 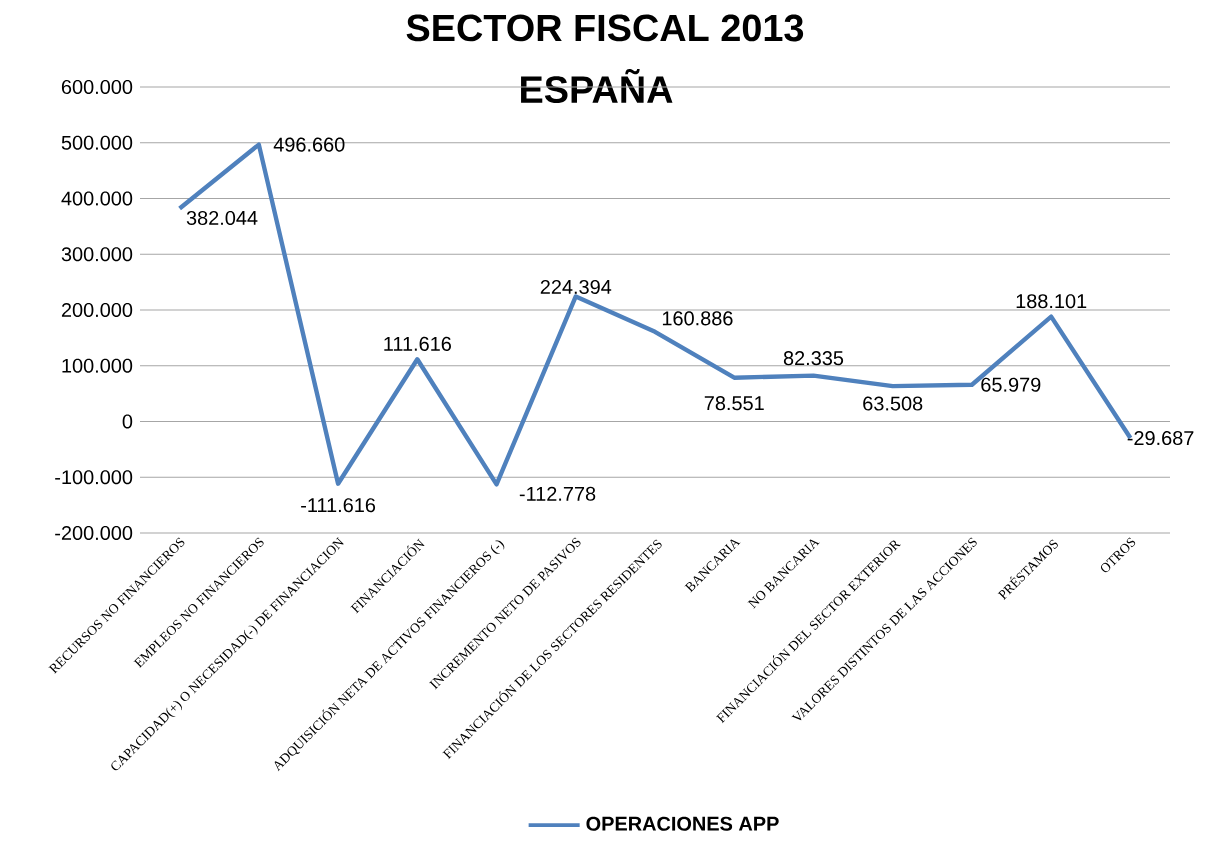 I want to click on y-tick-label: 500.000, so click(x=97, y=142).